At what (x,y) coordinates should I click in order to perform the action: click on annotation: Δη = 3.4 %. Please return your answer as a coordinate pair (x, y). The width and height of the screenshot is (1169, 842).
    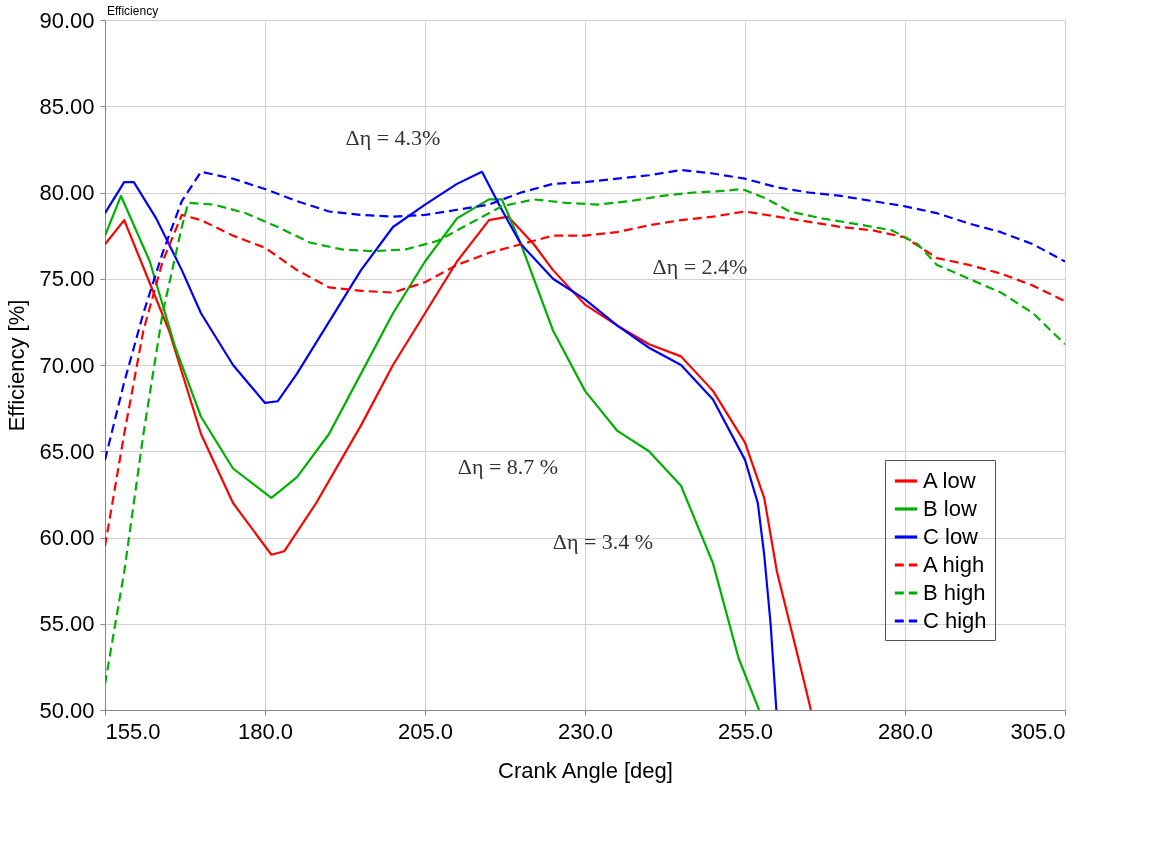
    Looking at the image, I should click on (603, 541).